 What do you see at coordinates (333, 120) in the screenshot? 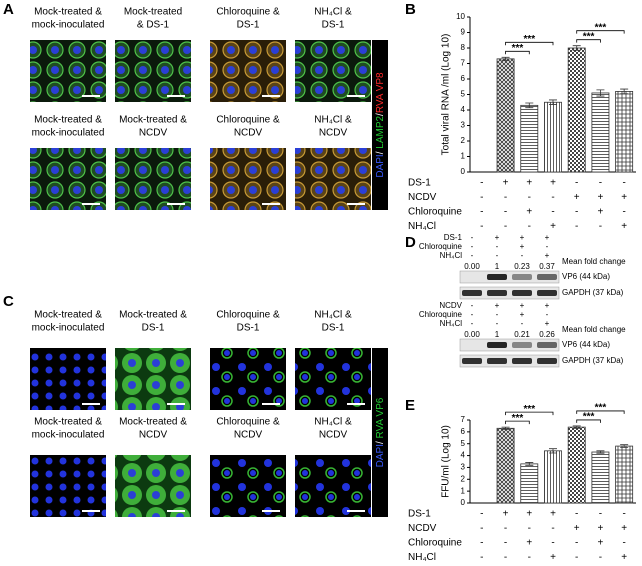
I see `image-label: NH₄Cl &` at bounding box center [333, 120].